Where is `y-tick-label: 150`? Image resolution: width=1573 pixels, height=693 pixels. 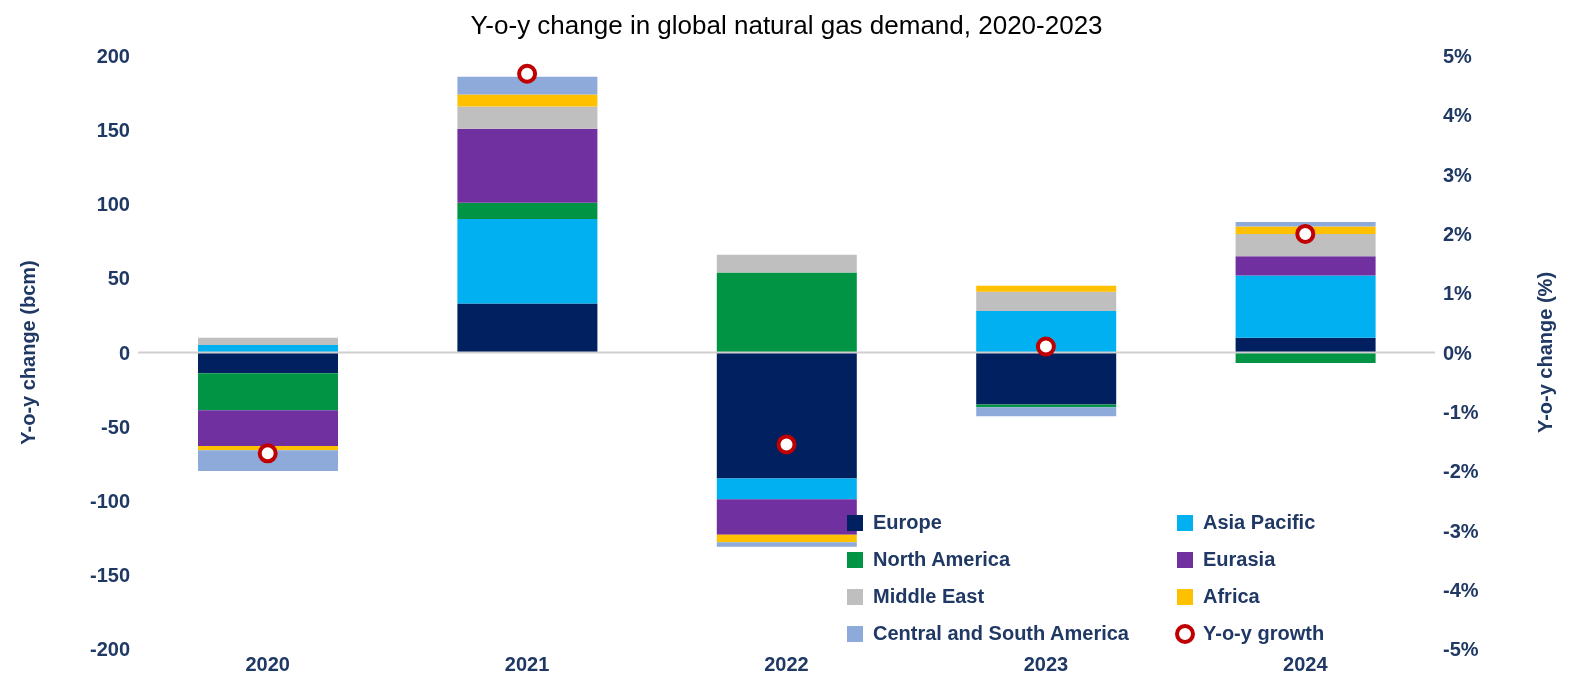
y-tick-label: 150 is located at coordinates (113, 130).